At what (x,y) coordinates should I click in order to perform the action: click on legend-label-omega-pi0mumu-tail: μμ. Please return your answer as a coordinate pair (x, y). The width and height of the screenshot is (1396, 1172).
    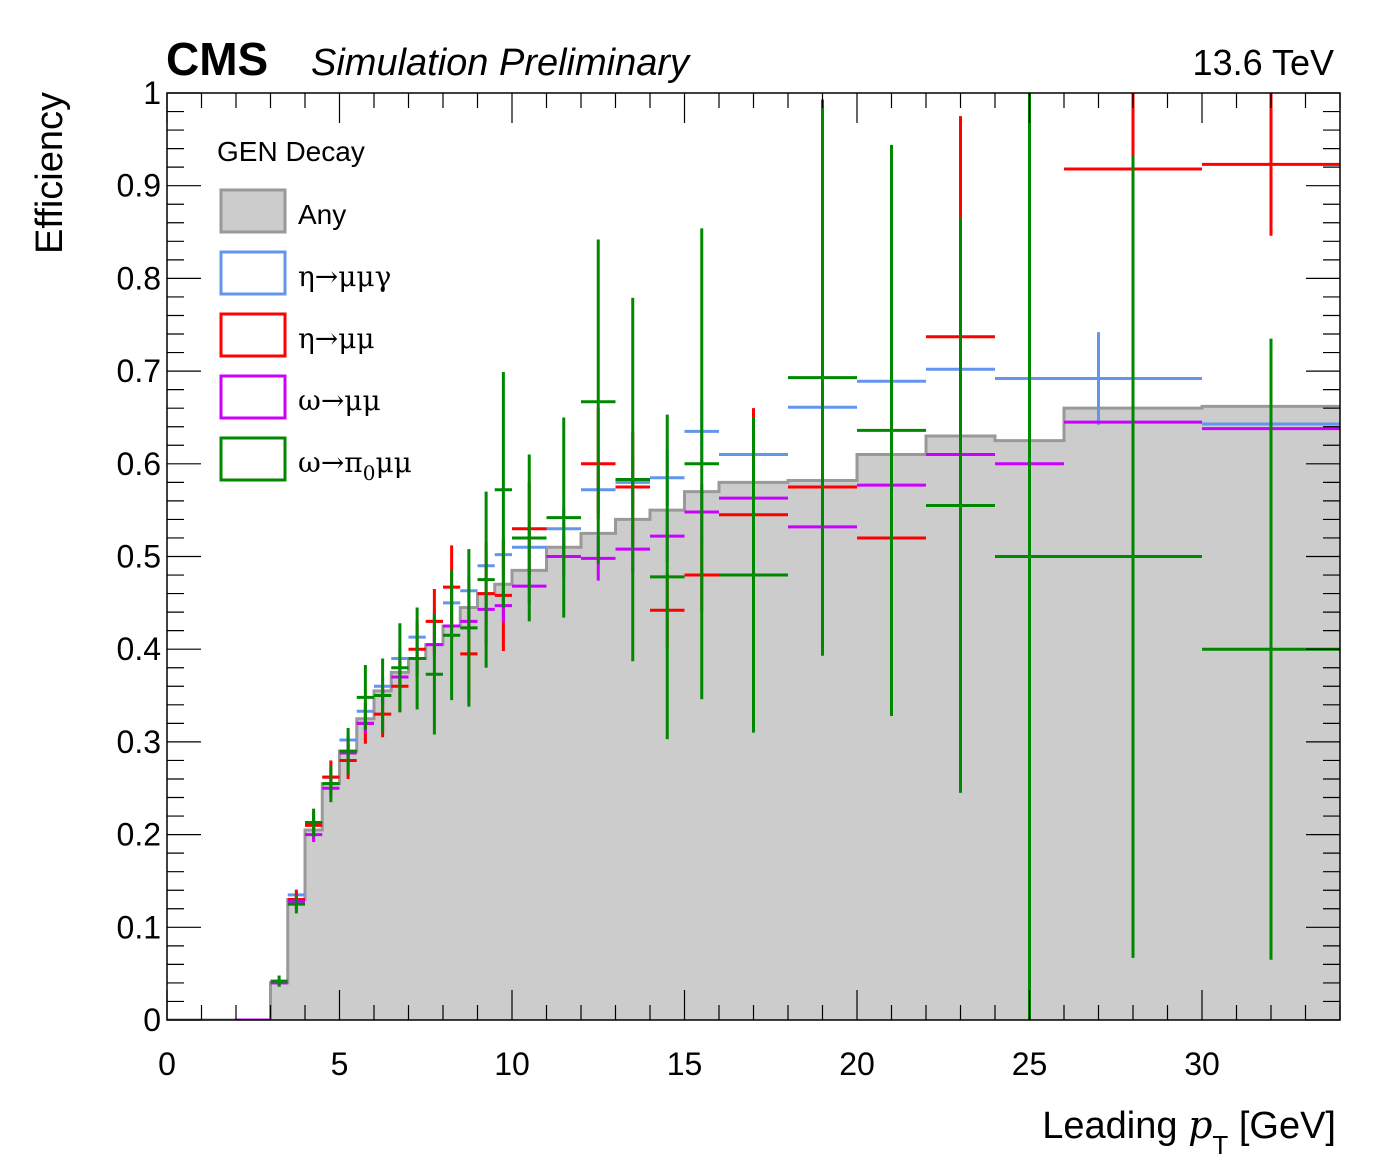
    Looking at the image, I should click on (393, 462).